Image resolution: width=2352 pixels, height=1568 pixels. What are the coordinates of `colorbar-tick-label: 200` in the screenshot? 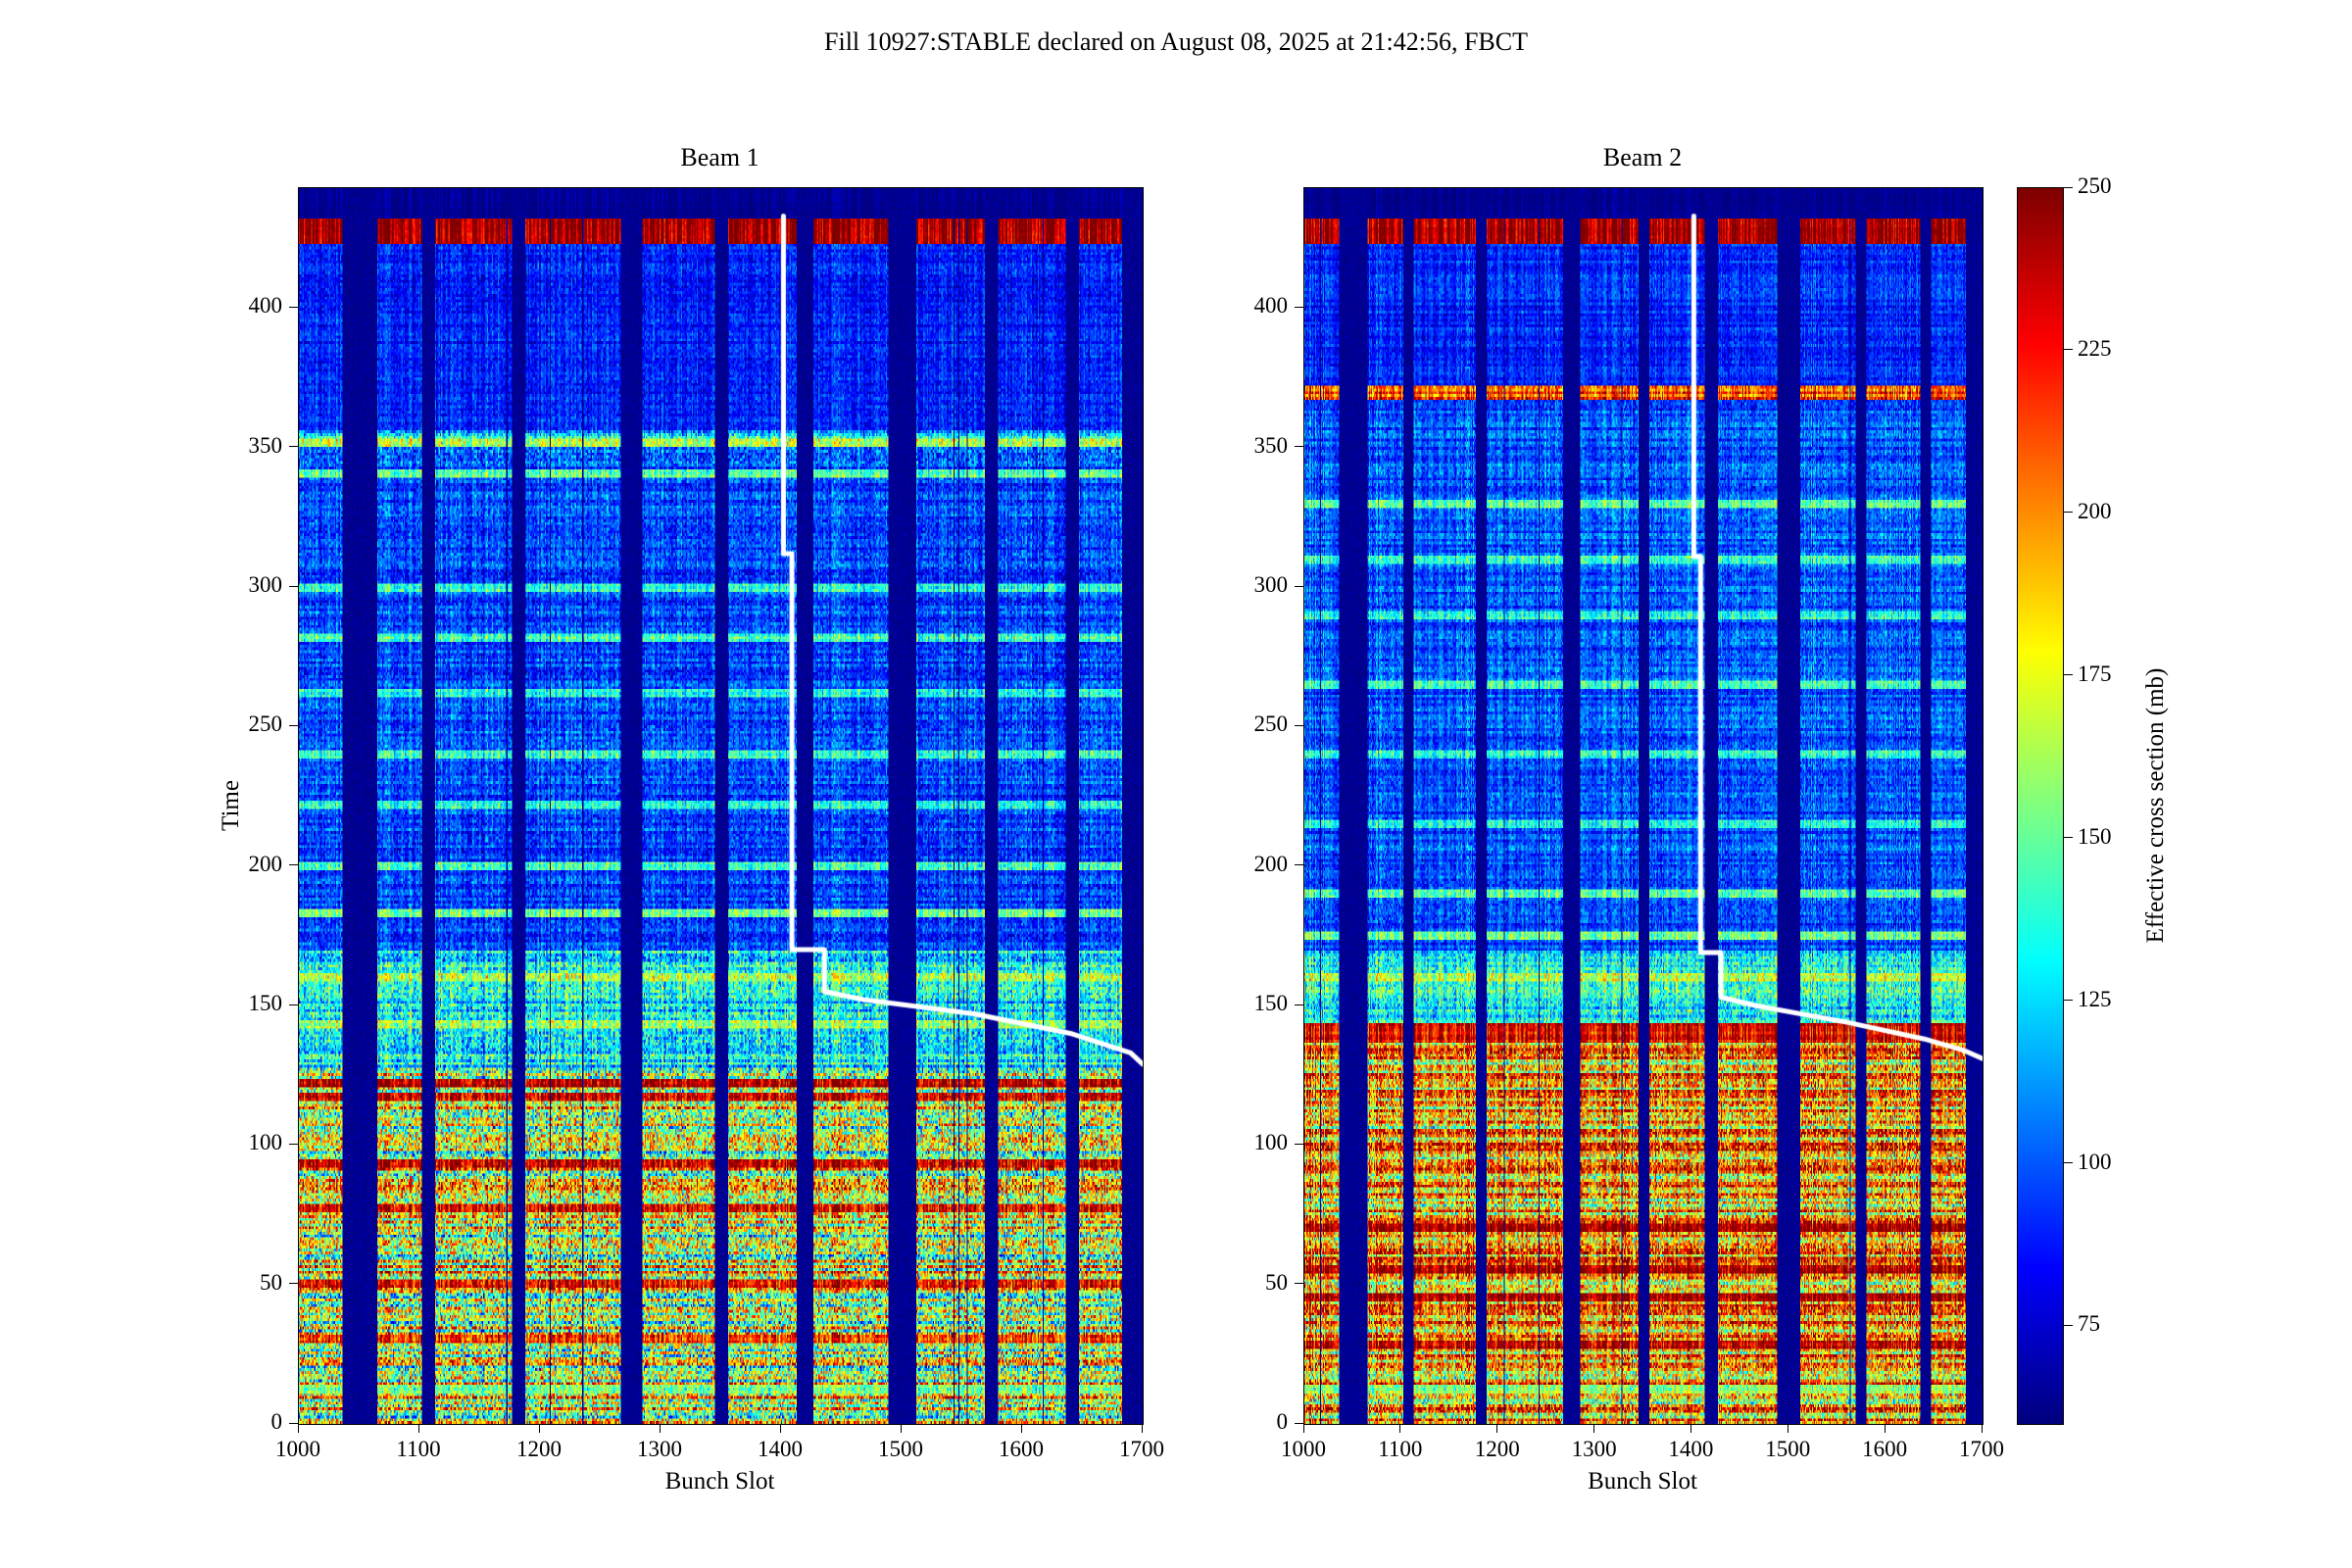 It's located at (2095, 510).